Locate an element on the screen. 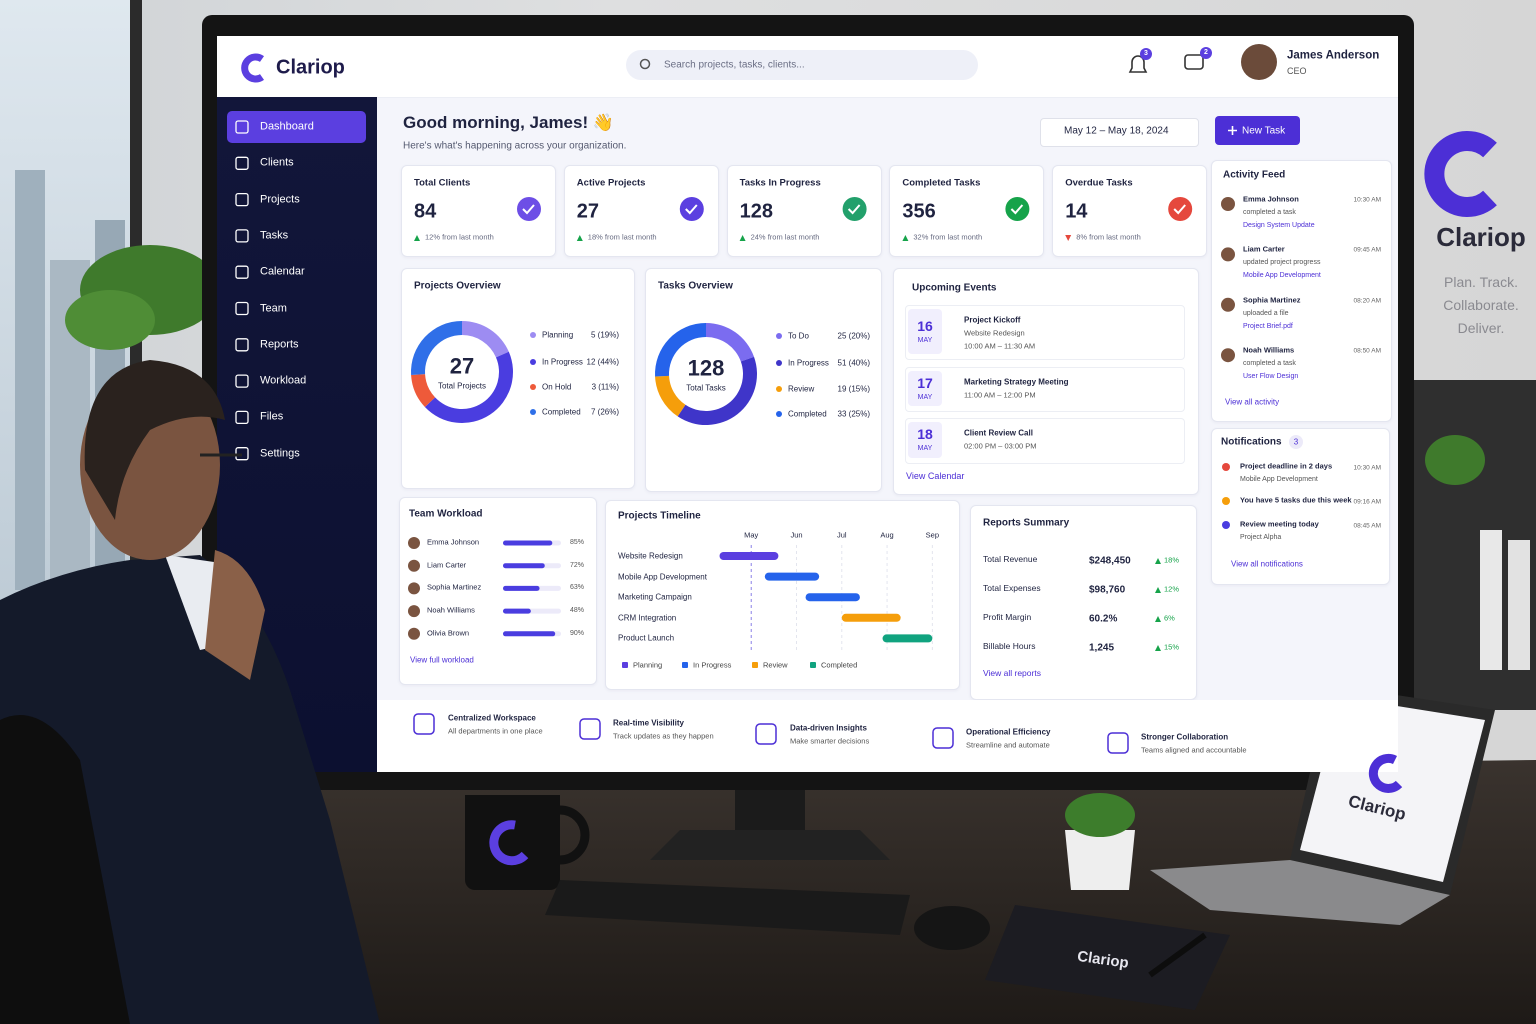  sidebar-item: Calendar is located at coordinates (282, 271).